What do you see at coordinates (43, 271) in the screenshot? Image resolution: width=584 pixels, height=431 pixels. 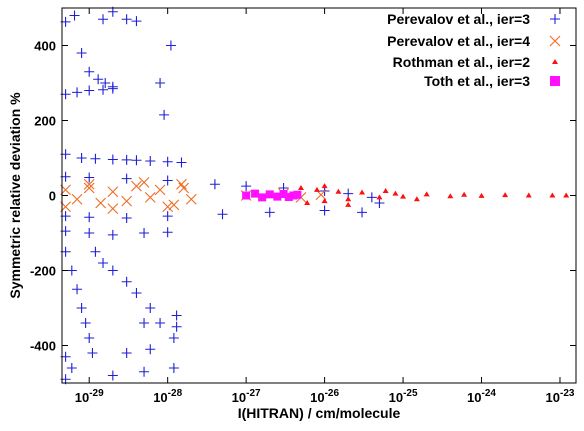 I see `y-tick-label: -200` at bounding box center [43, 271].